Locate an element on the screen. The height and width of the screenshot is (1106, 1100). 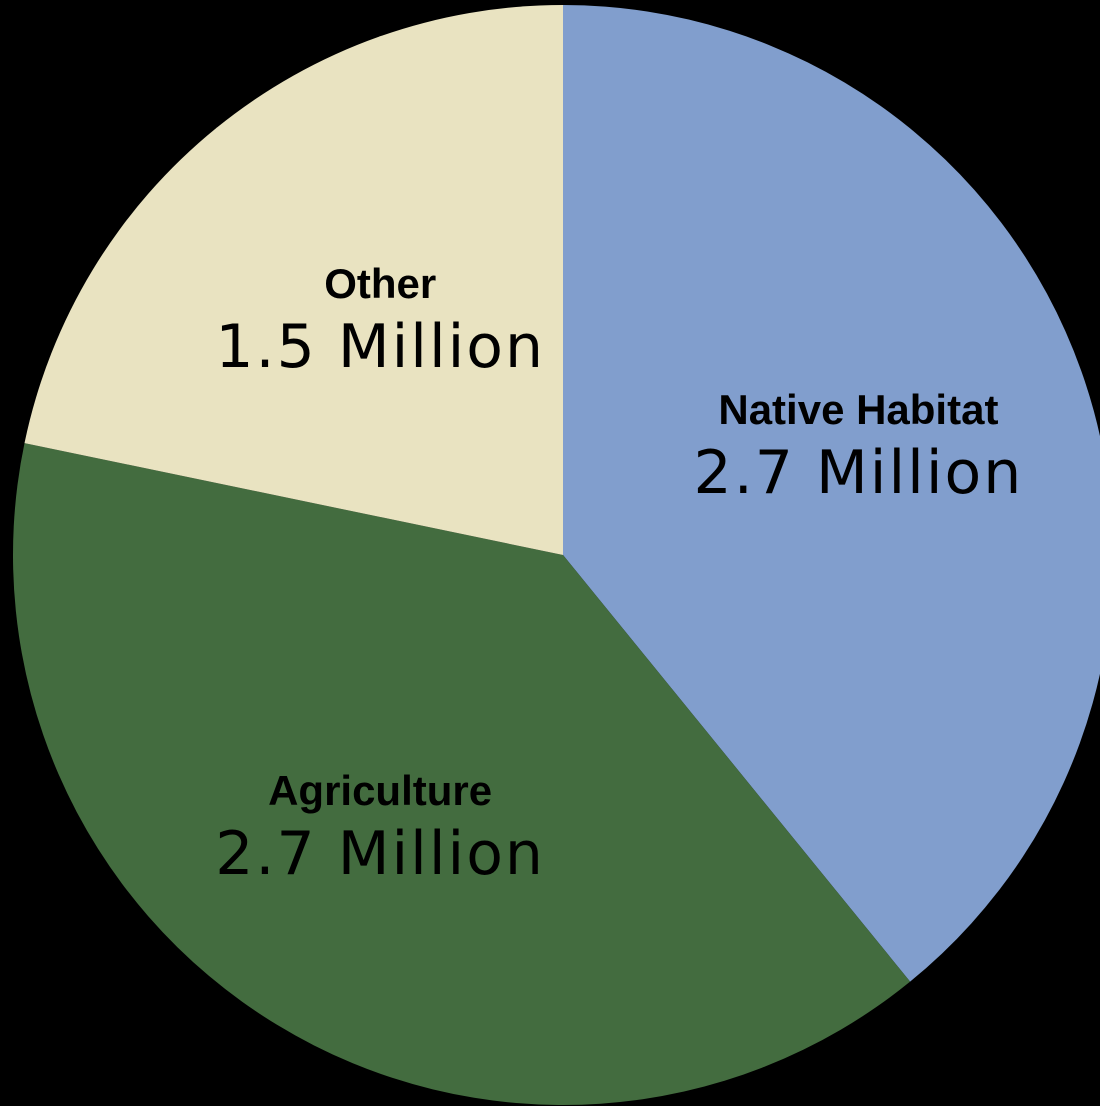
slice-label-agriculture: Agriculture 2.7 Million is located at coordinates (380, 828).